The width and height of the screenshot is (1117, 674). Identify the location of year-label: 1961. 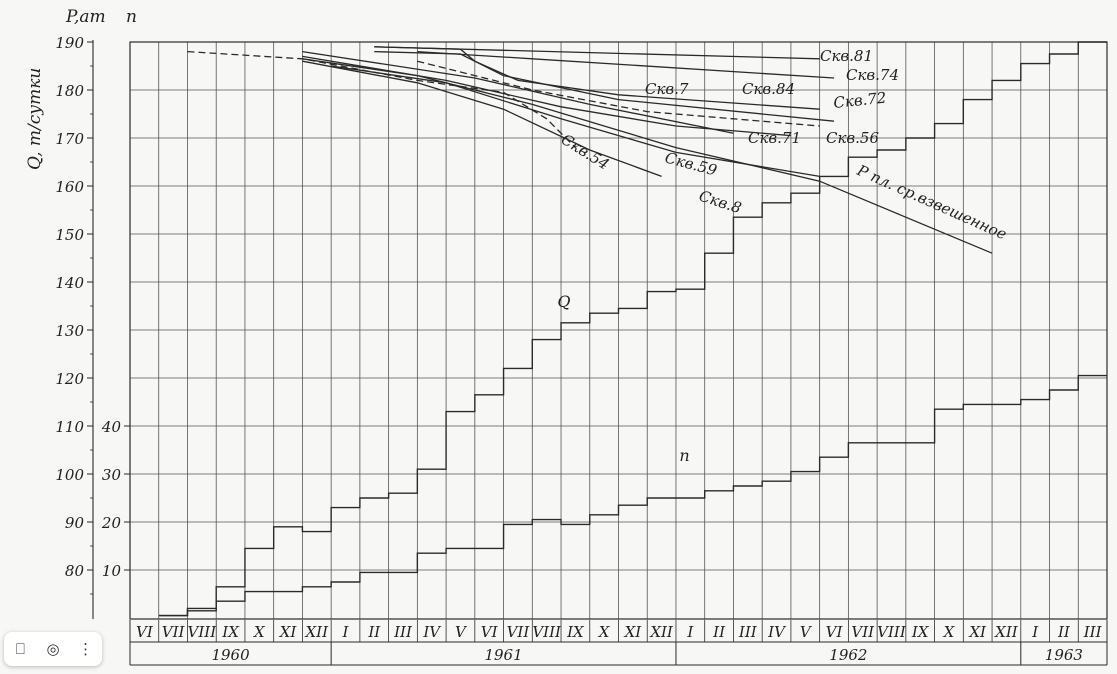
(503, 655).